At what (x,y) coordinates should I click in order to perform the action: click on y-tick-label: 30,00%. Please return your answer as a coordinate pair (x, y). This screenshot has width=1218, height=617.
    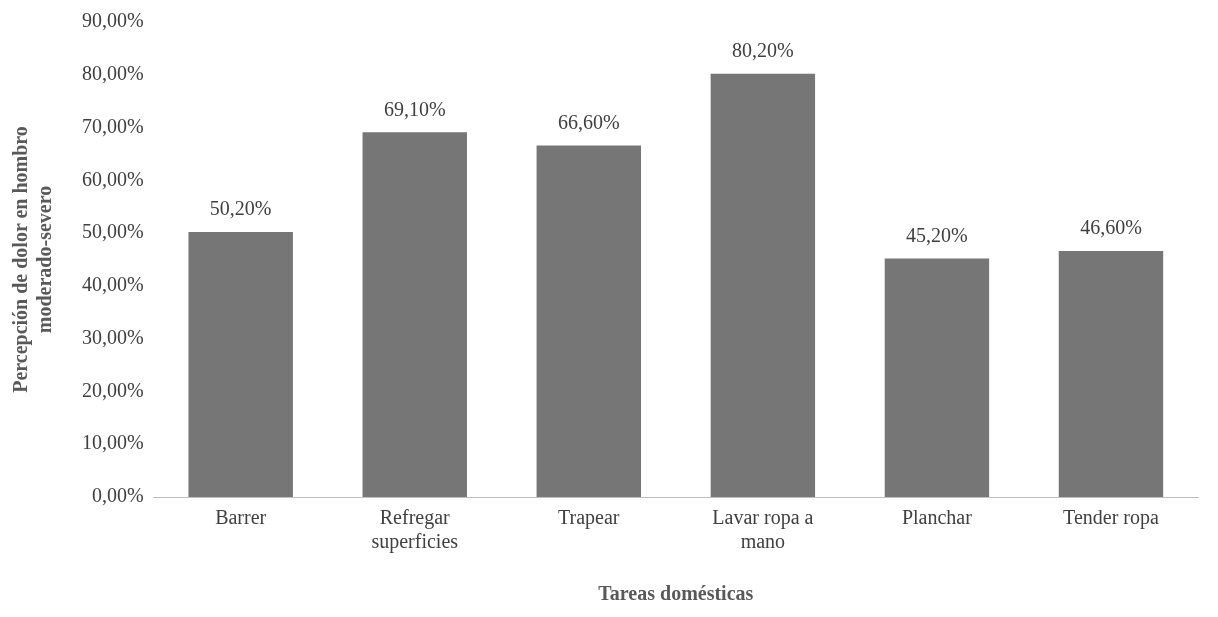
    Looking at the image, I should click on (112, 336).